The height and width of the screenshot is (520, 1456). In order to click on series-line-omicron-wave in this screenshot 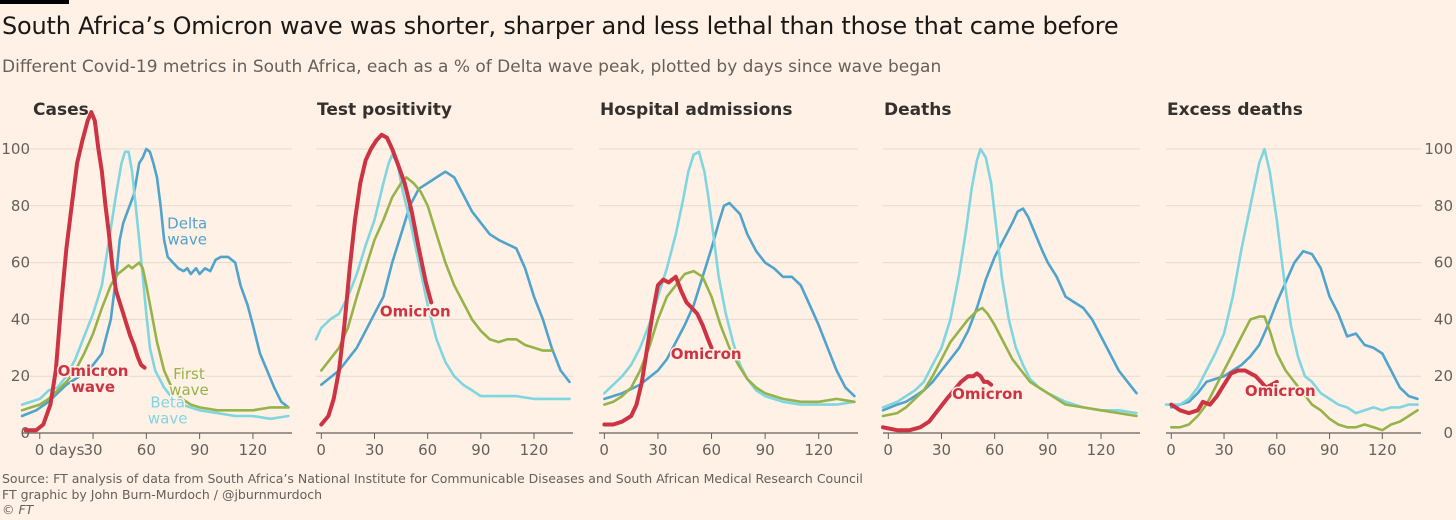, I will do `click(85, 271)`.